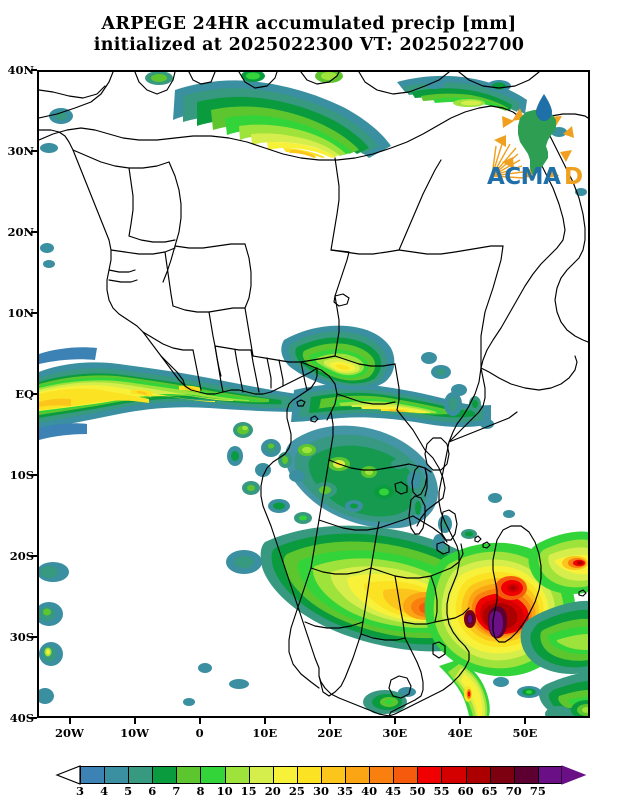  I want to click on svg-text: ACMA, so click(524, 177).